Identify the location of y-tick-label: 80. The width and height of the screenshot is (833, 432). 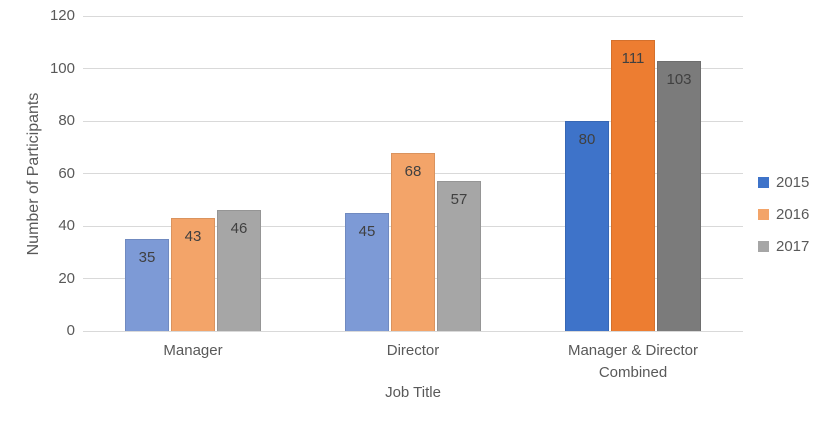
(66, 120).